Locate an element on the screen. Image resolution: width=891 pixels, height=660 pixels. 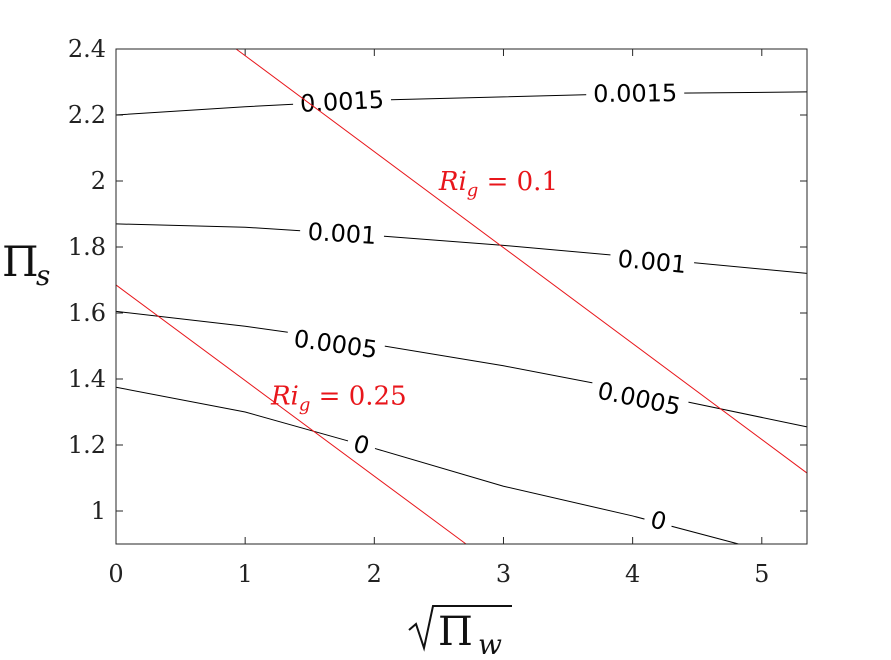
y-axis-label: Π s is located at coordinates (26, 264).